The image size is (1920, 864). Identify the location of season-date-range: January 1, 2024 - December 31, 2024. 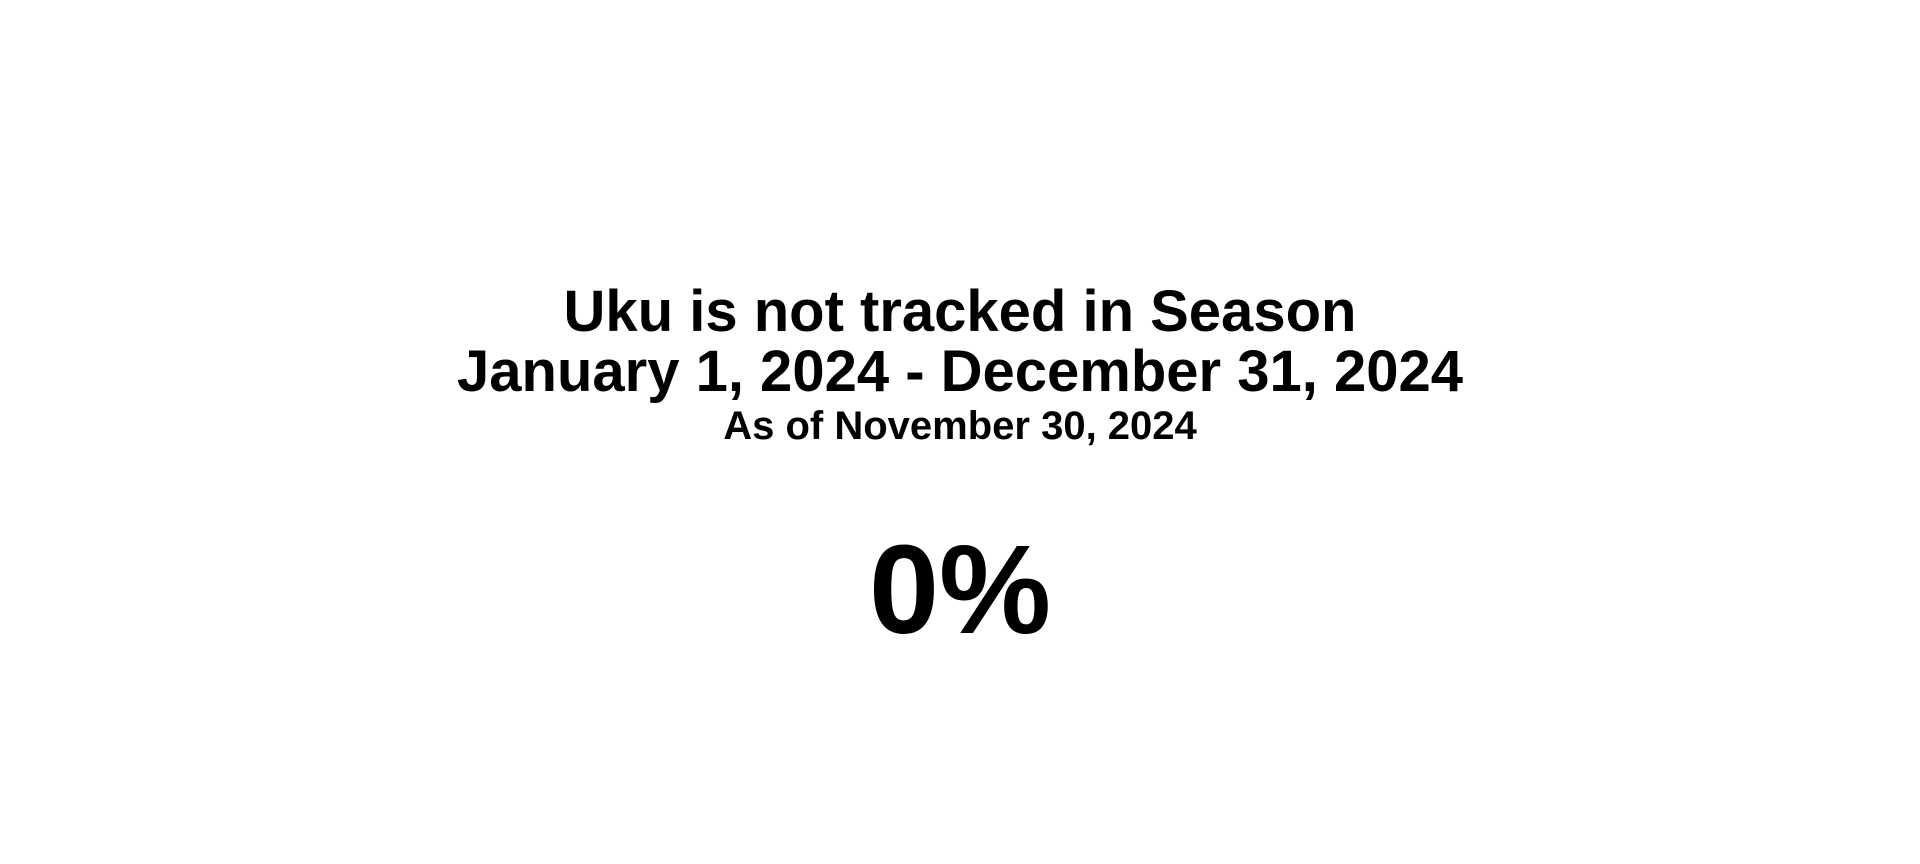
(960, 371).